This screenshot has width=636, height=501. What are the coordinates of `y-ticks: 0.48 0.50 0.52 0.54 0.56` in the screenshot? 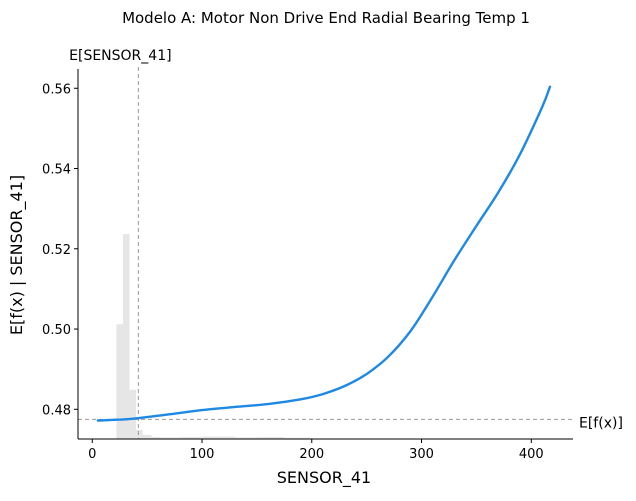 It's located at (60, 250).